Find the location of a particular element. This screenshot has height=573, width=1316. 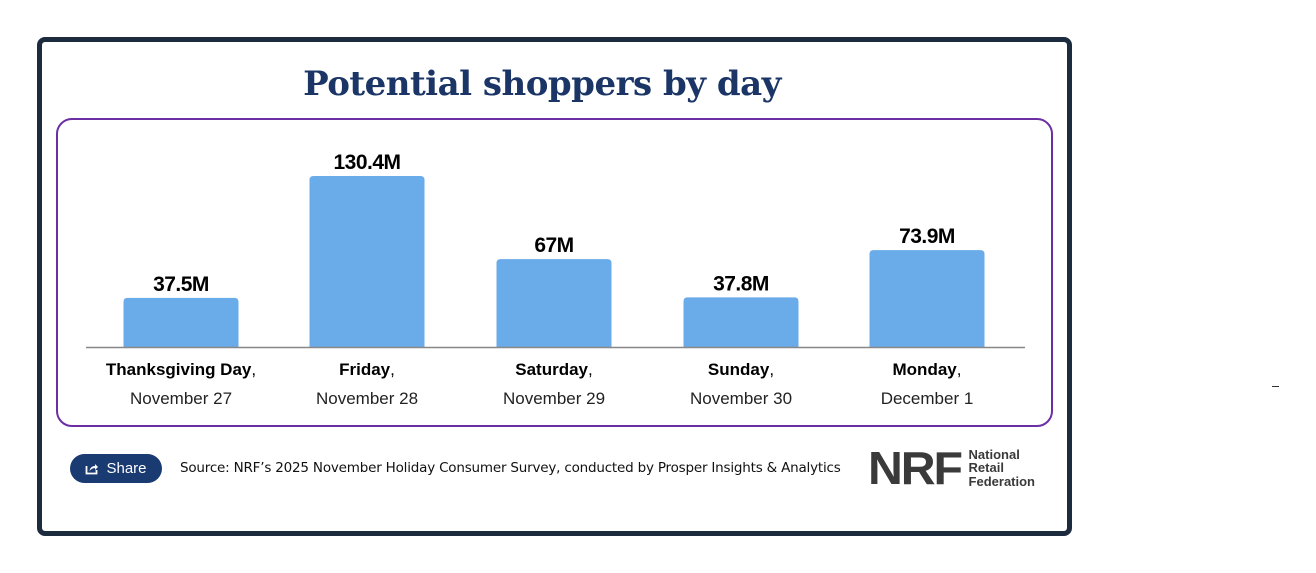

data-label: 130.4M is located at coordinates (366, 162).